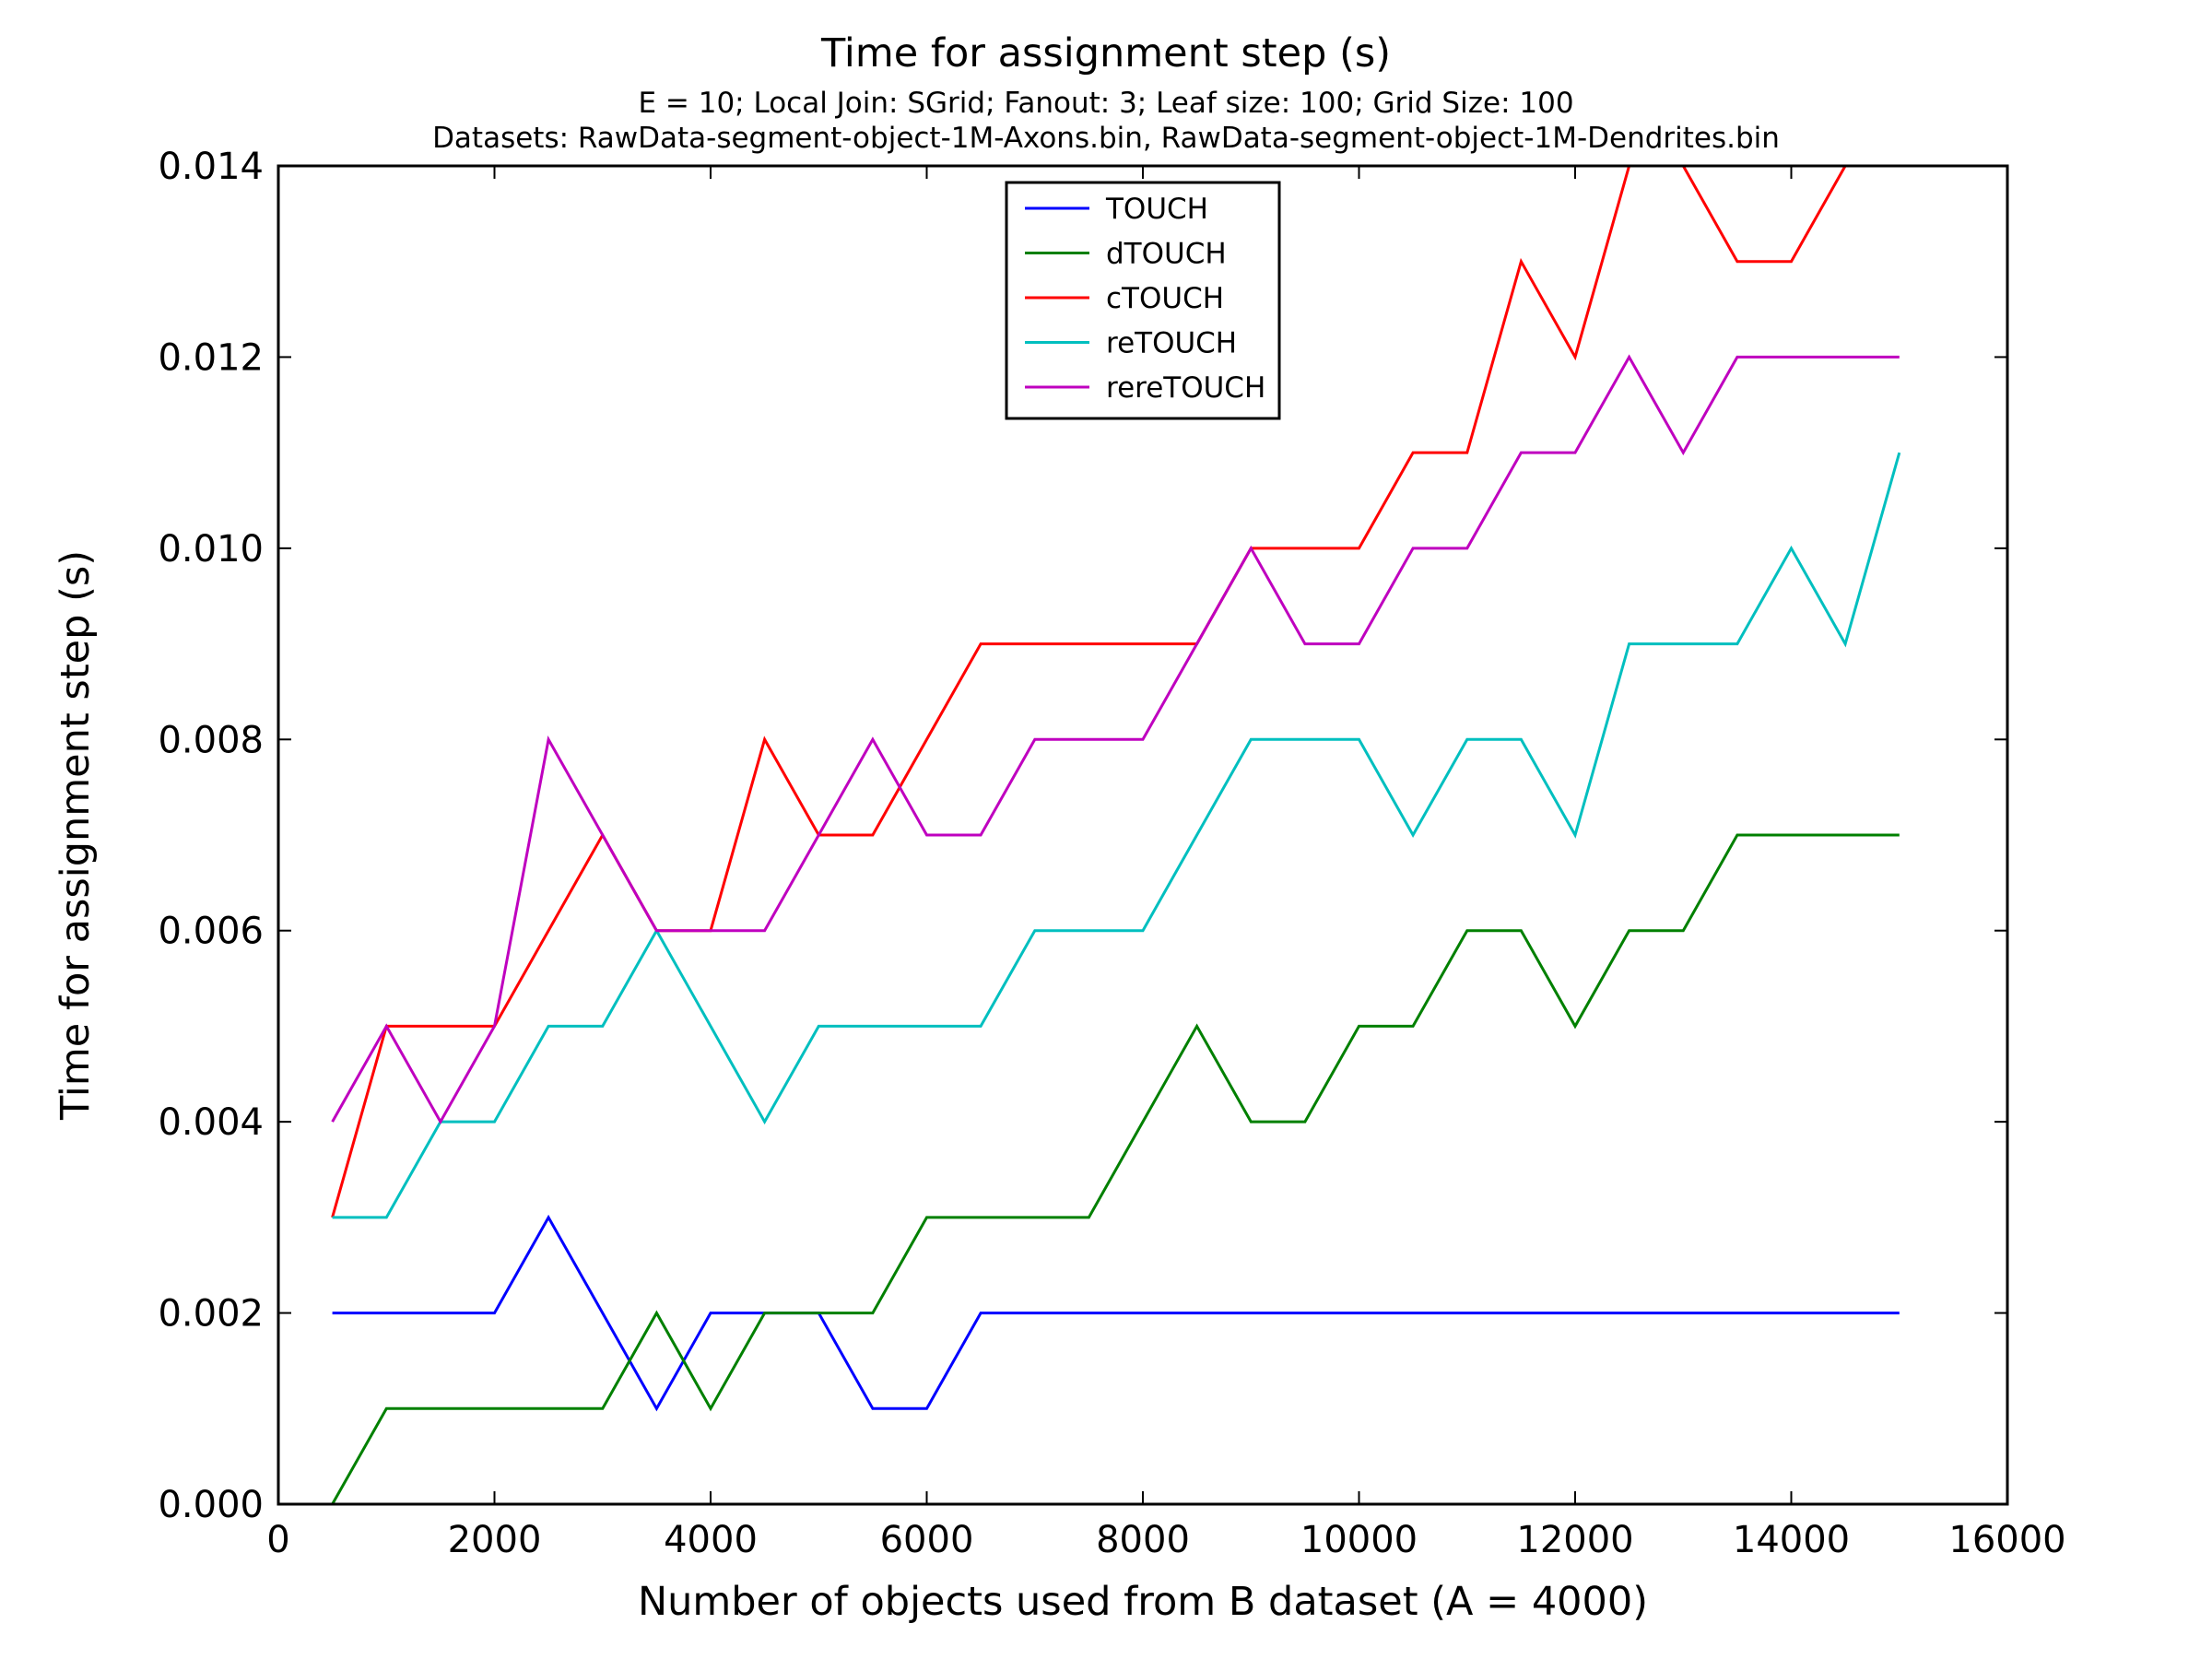  Describe the element at coordinates (211, 740) in the screenshot. I see `y-tick-label: 0.008` at that location.